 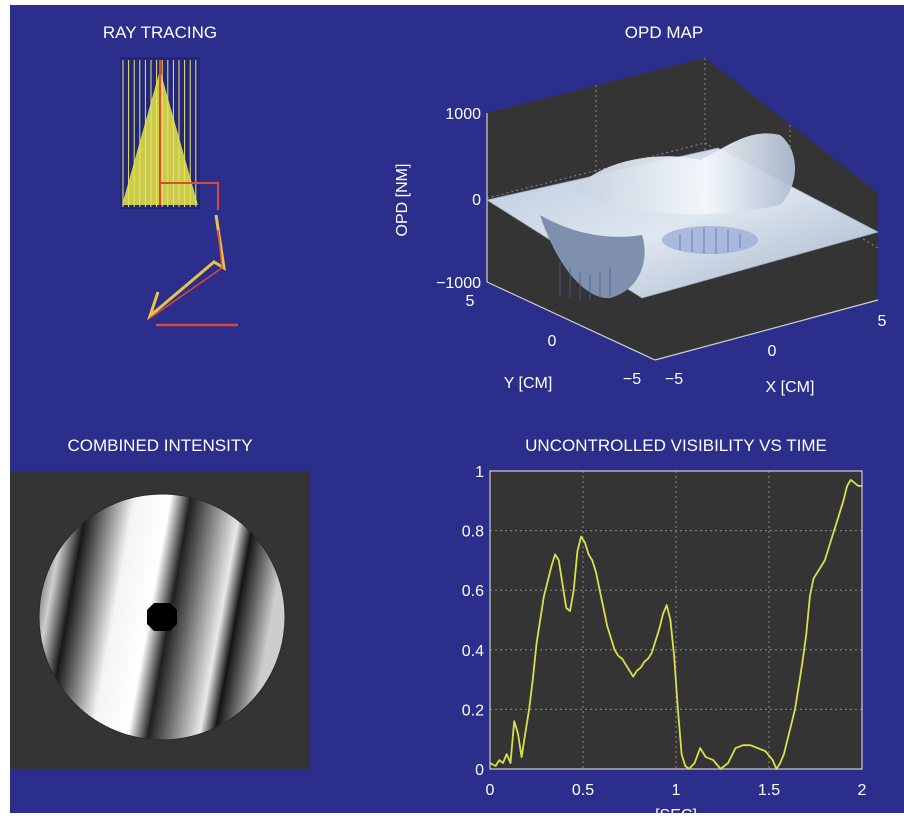 I want to click on y-tick-label: 0.4, so click(x=473, y=651).